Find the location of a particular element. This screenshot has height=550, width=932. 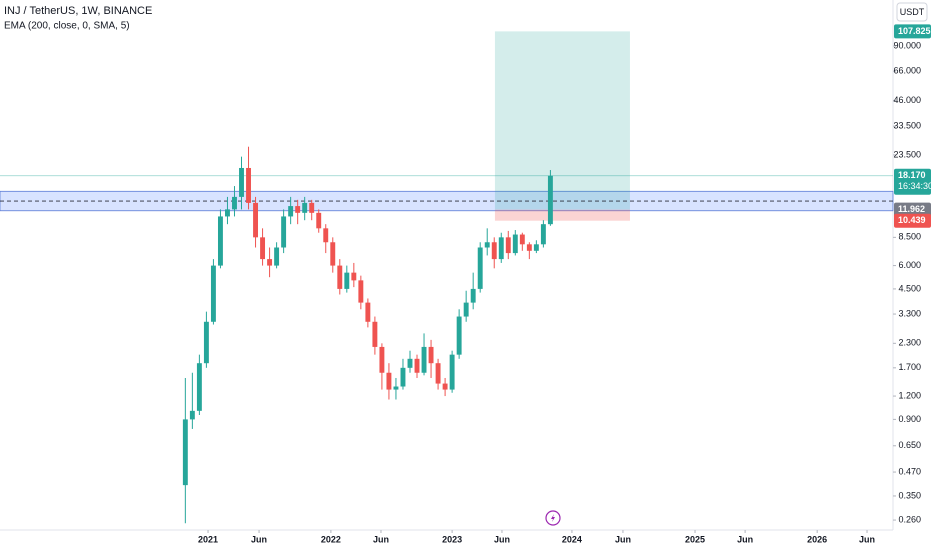

y-tick-label: 0.900 is located at coordinates (909, 419).